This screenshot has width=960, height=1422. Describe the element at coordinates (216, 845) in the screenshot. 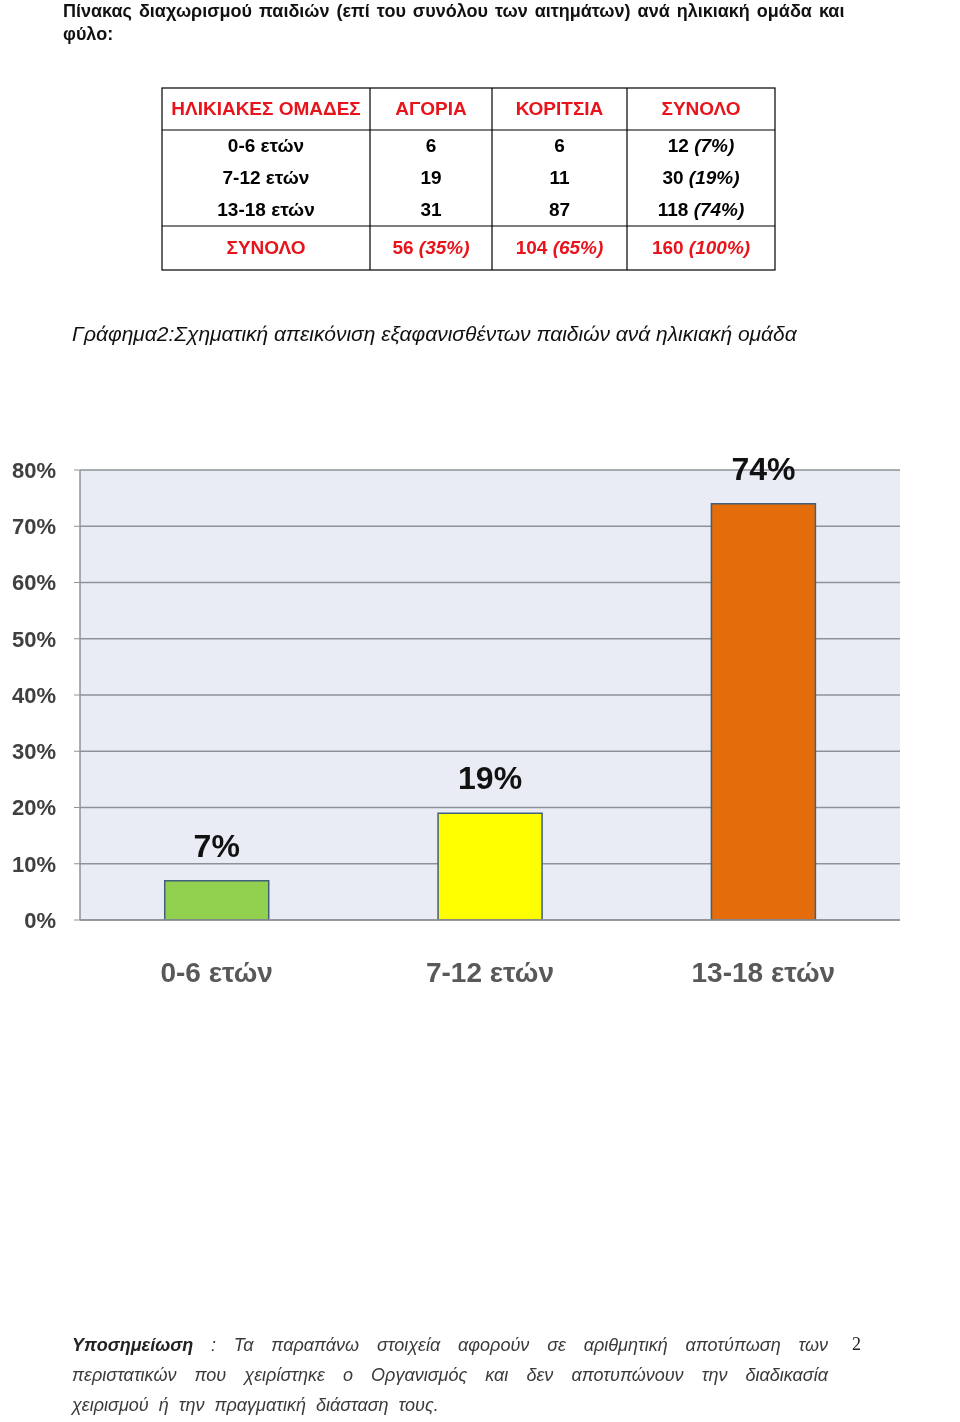

I see `data-label: 7%` at that location.